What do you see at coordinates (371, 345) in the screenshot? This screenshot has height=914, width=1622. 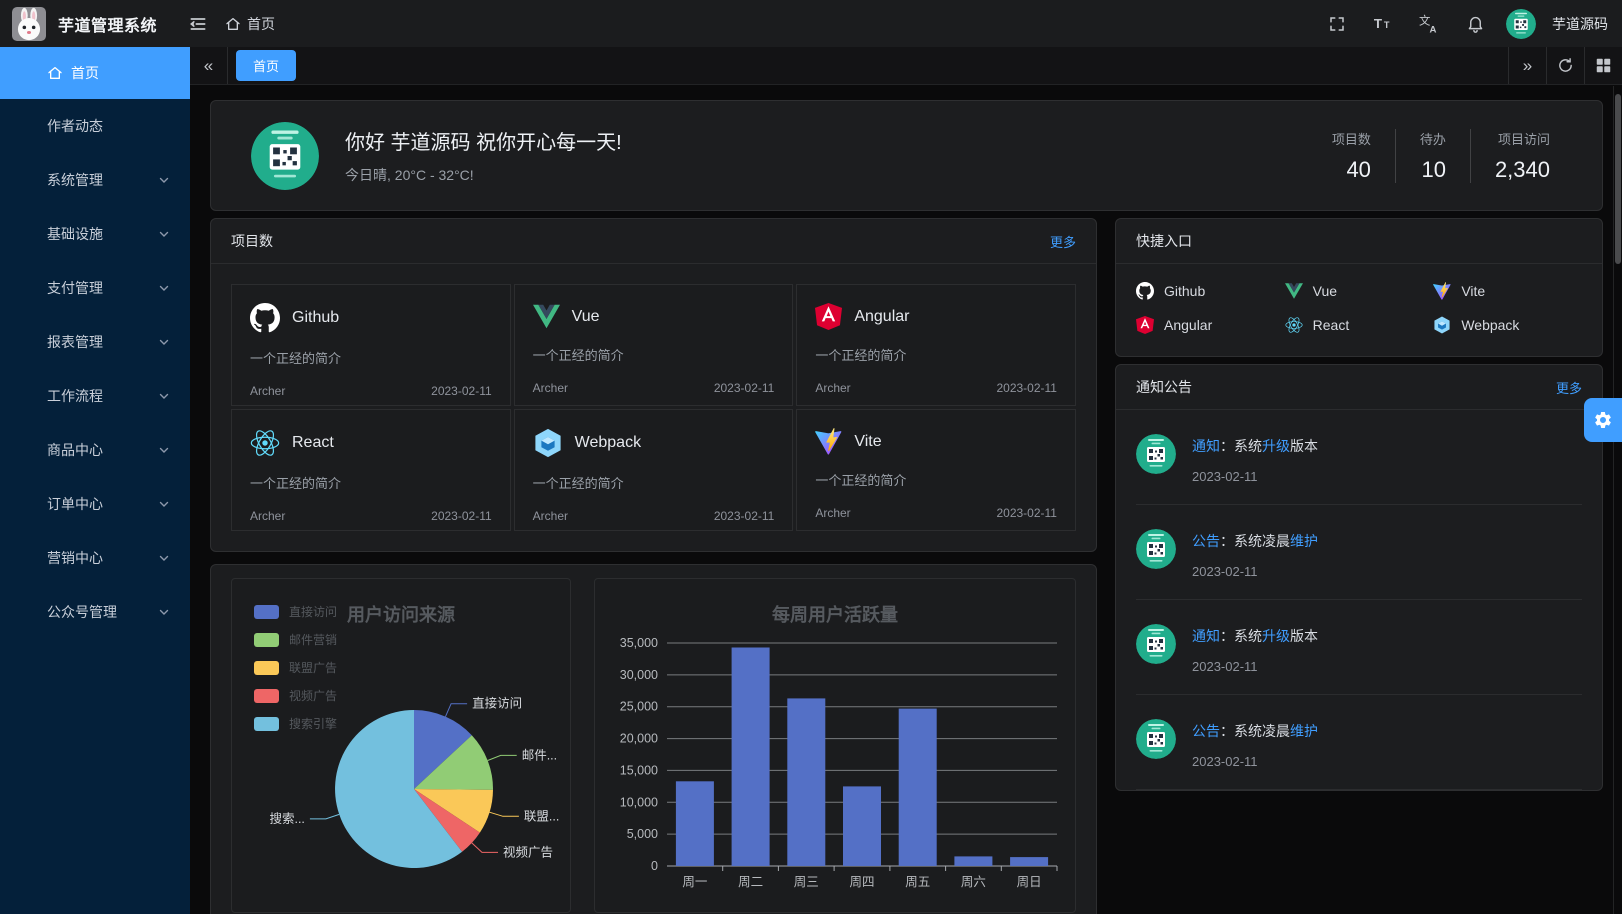 I see `project-card-github: Github 一个正经的简介 Archer 2023-02-11` at bounding box center [371, 345].